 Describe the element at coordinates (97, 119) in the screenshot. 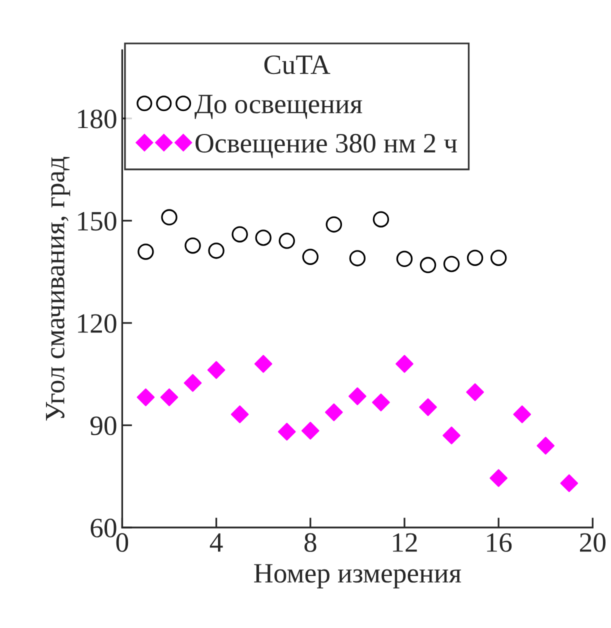

I see `y-tick-label: 180` at that location.